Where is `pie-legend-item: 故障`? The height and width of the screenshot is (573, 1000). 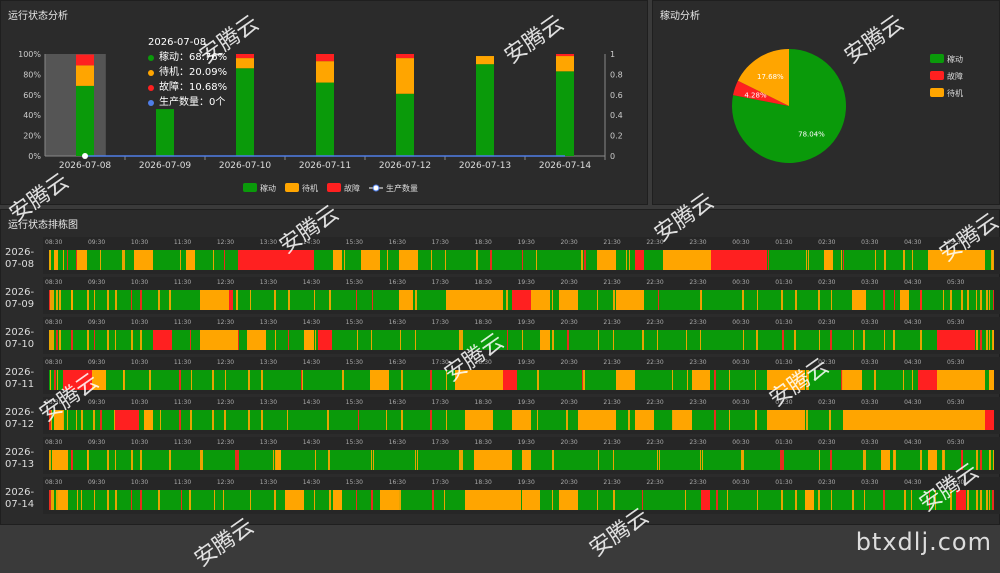
pie-legend-item: 故障 is located at coordinates (946, 76).